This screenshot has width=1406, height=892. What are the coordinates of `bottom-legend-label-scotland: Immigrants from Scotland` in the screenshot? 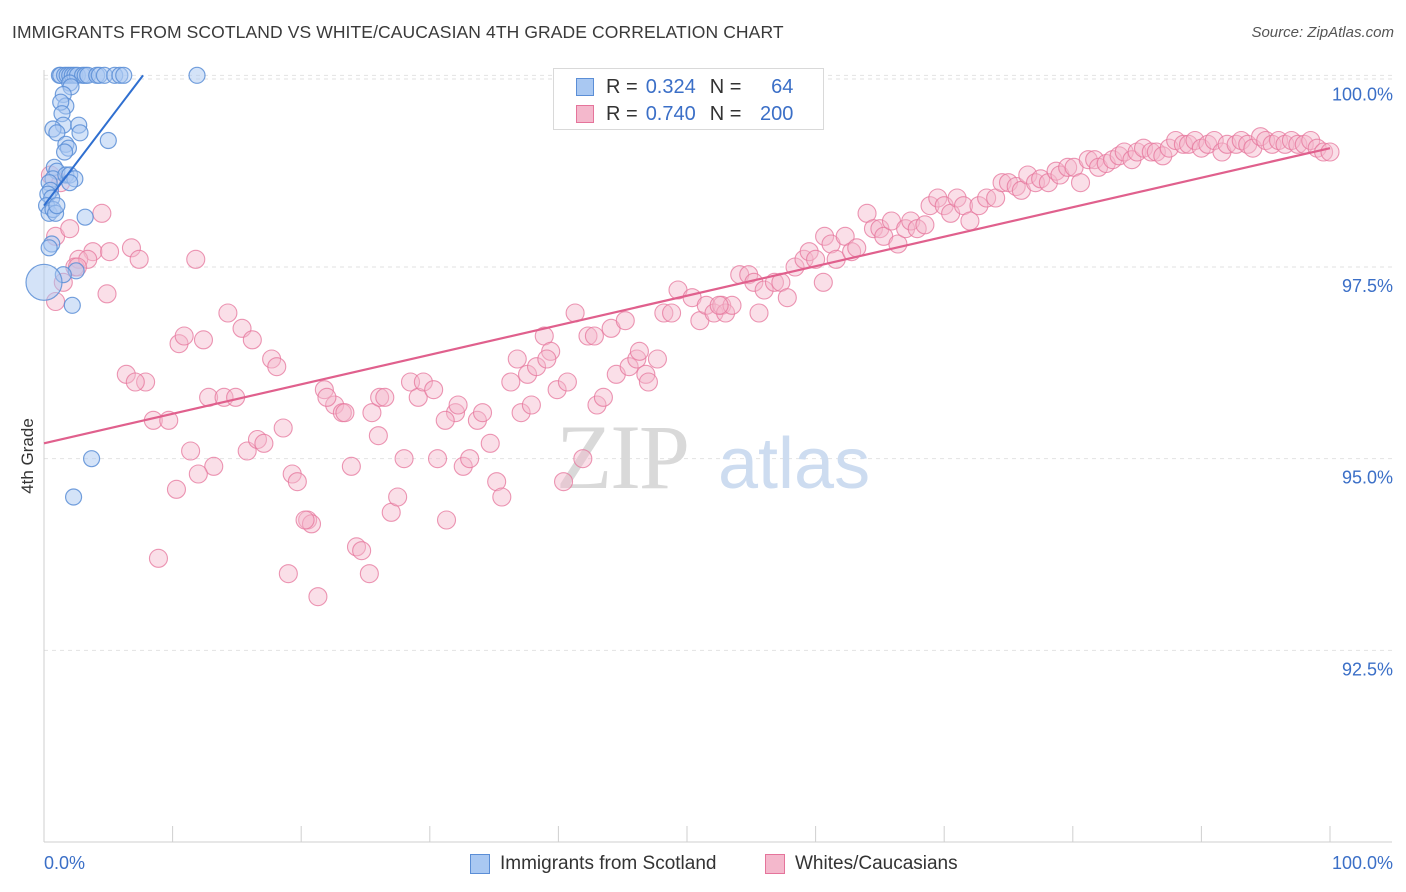 It's located at (608, 863).